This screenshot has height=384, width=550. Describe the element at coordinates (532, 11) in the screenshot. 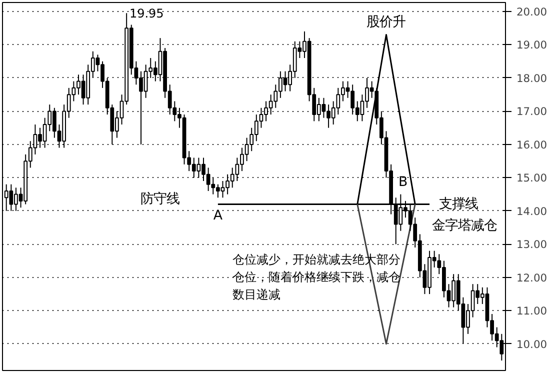

I see `y-tick-label: 20.00` at that location.